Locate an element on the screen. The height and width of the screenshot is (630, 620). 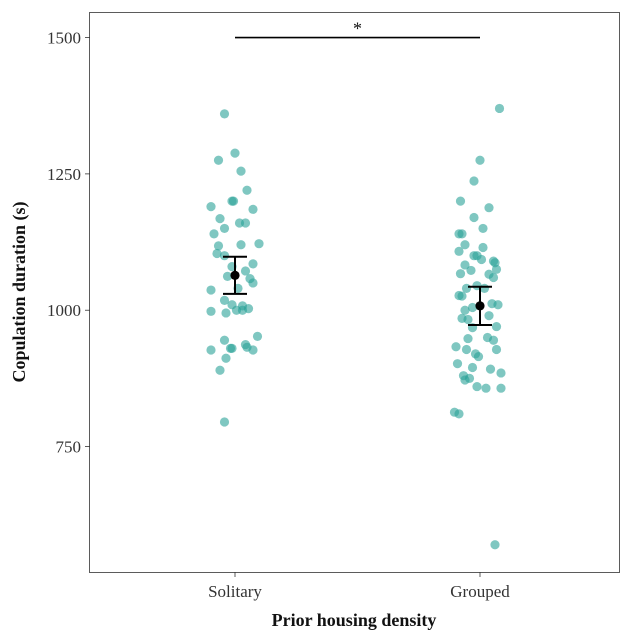
significance-label: * is located at coordinates (357, 29).